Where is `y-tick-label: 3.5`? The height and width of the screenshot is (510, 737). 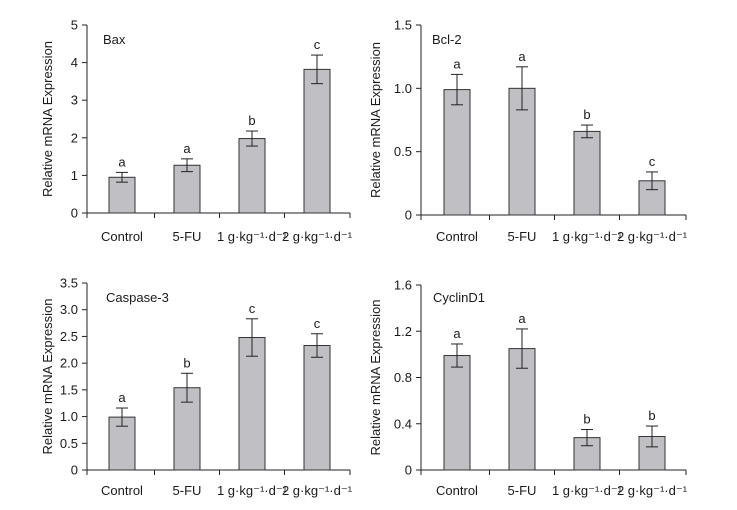
y-tick-label: 3.5 is located at coordinates (69, 283).